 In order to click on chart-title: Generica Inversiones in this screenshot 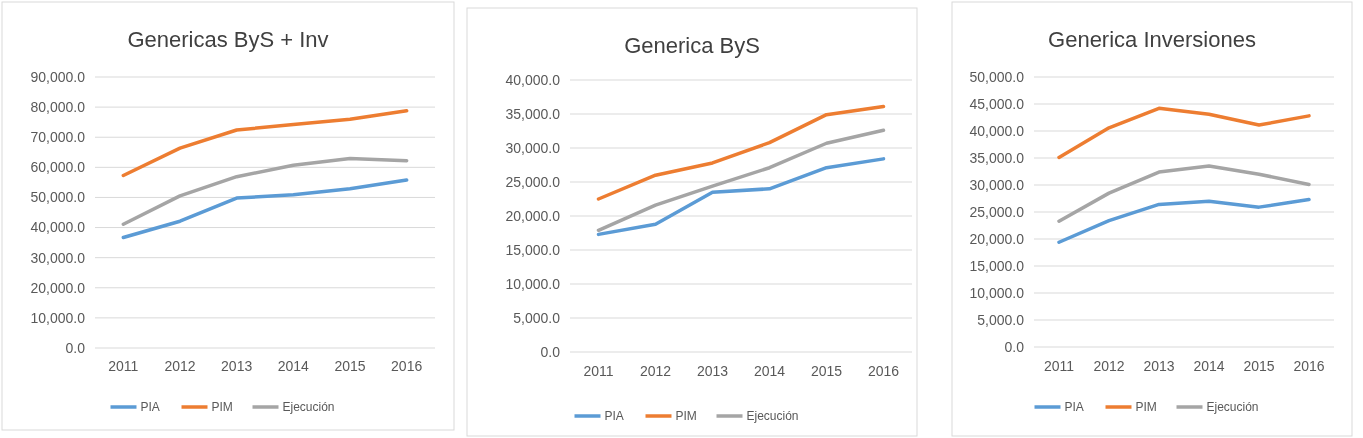, I will do `click(1152, 39)`.